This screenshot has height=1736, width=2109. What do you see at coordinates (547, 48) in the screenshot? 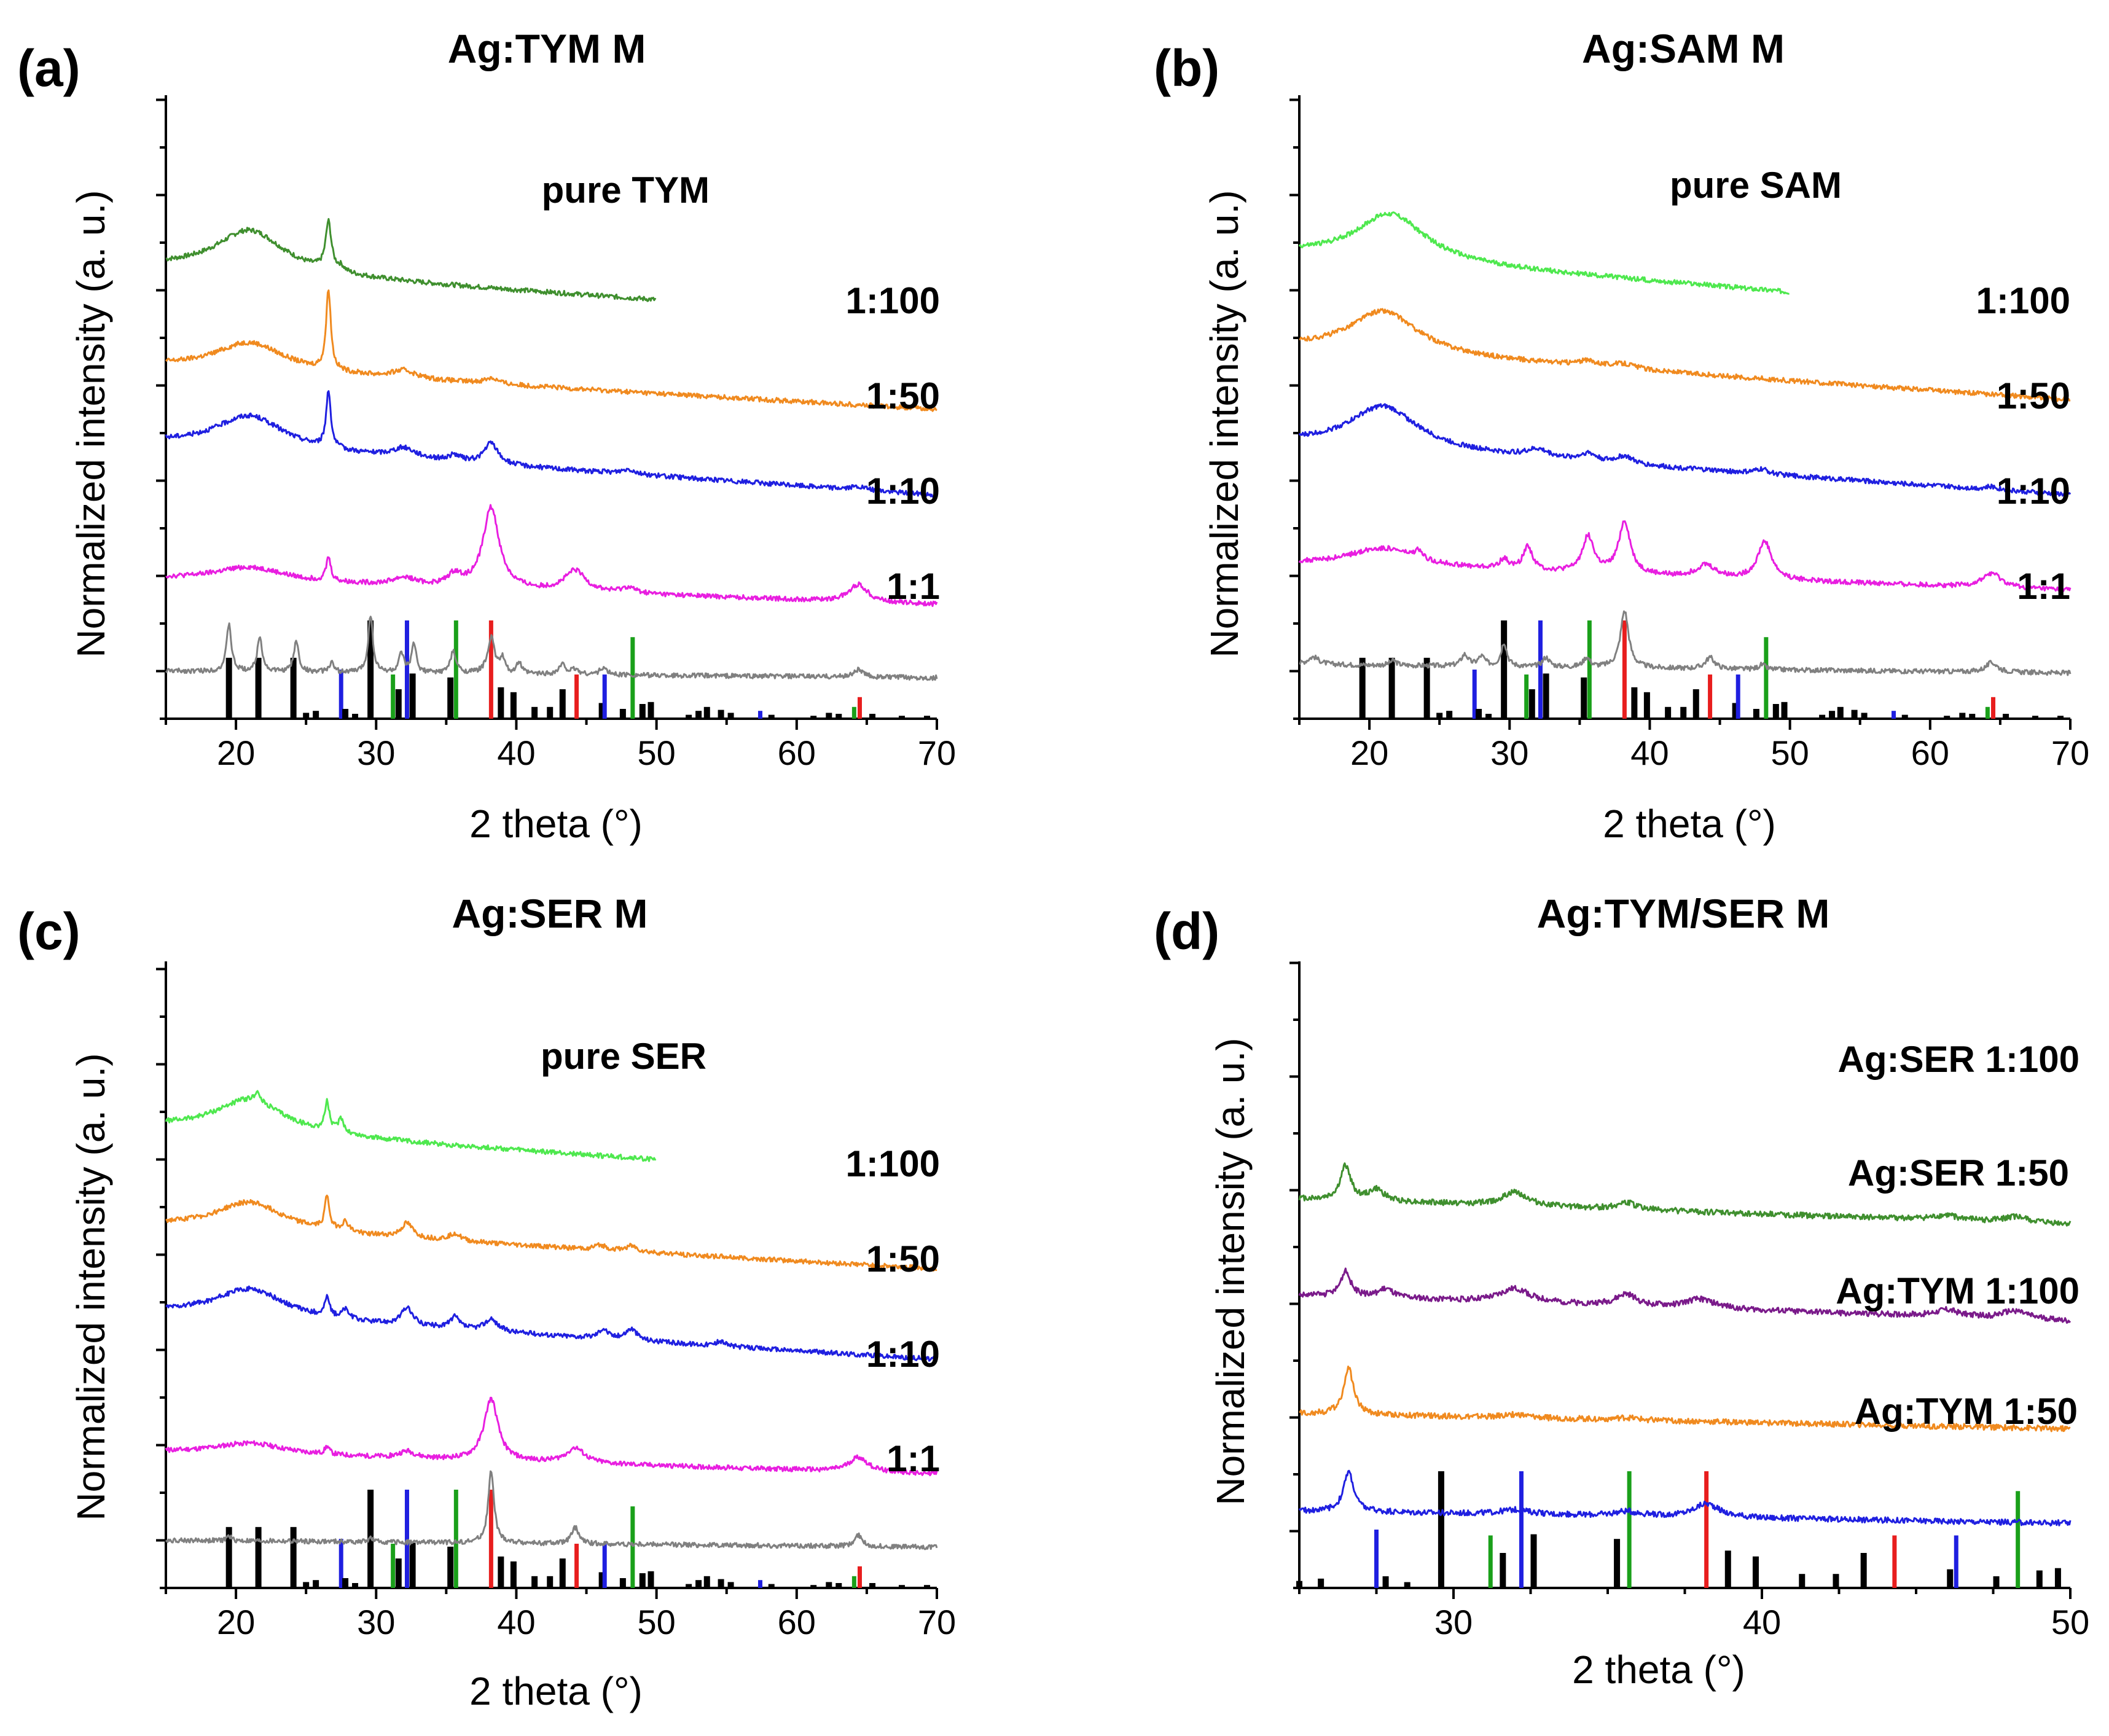
I see `panel-title: Ag:TYM M` at bounding box center [547, 48].